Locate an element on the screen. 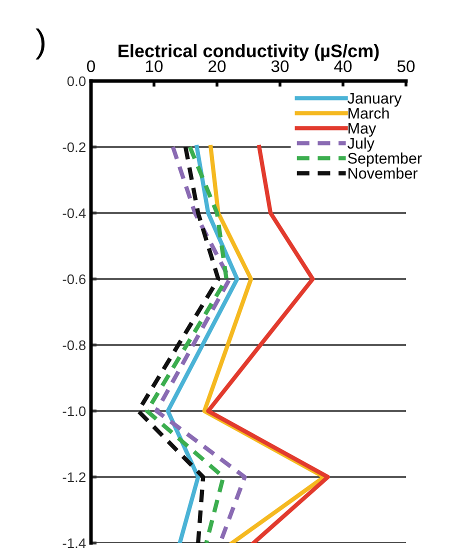 The height and width of the screenshot is (554, 473). legend-label: May is located at coordinates (362, 130).